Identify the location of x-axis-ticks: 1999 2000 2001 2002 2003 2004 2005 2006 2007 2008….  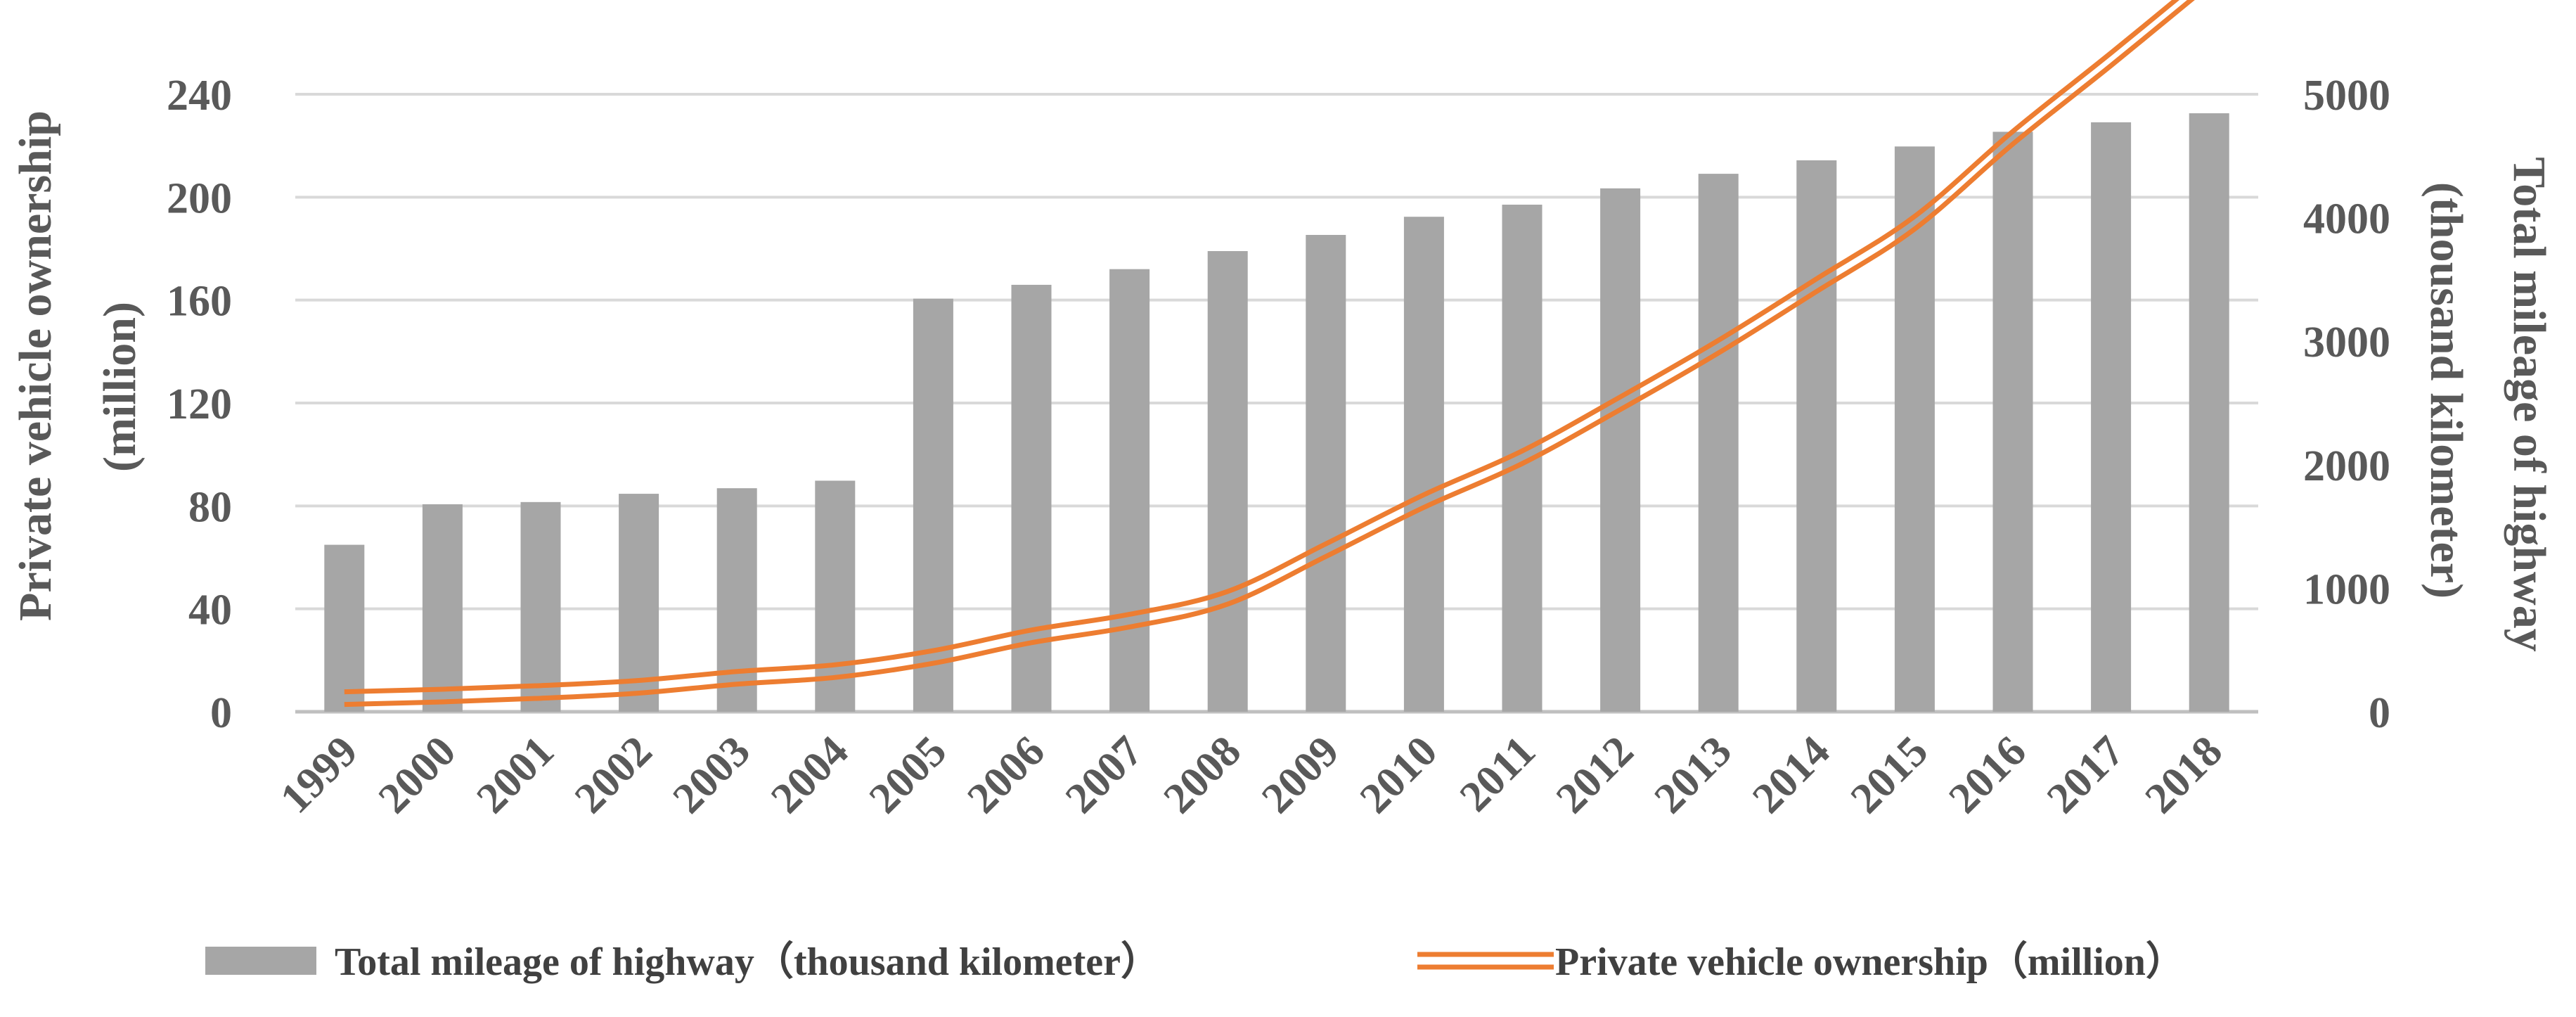
(1251, 775).